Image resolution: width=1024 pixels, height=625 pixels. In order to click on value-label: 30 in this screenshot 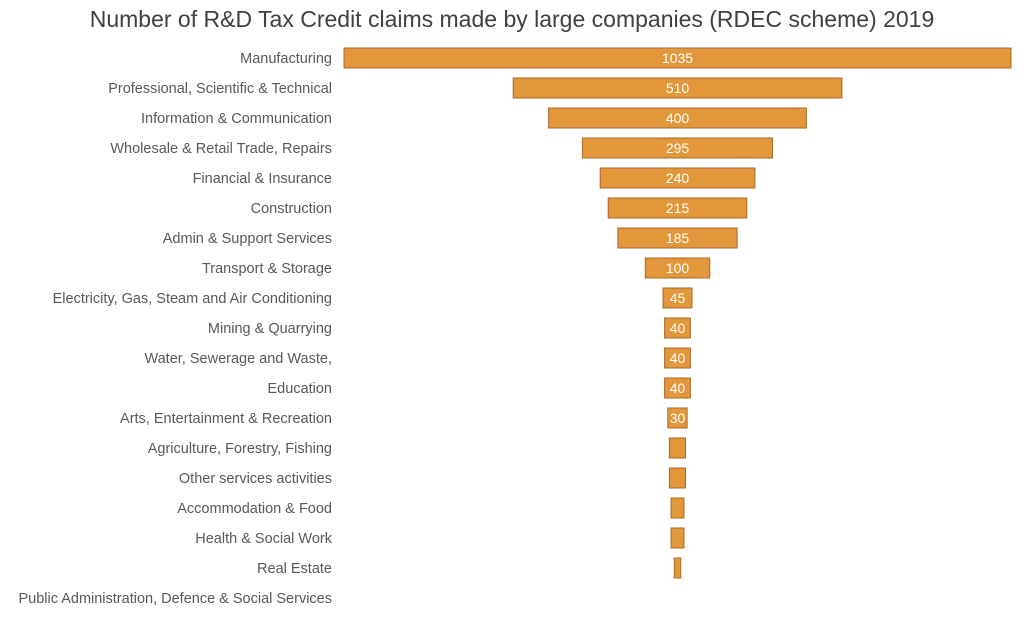, I will do `click(678, 418)`.